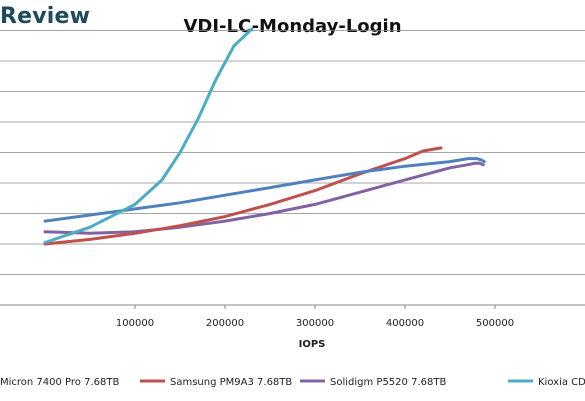 The image size is (585, 401). What do you see at coordinates (292, 26) in the screenshot?
I see `chart-title: VDI-LC-Monday-Login` at bounding box center [292, 26].